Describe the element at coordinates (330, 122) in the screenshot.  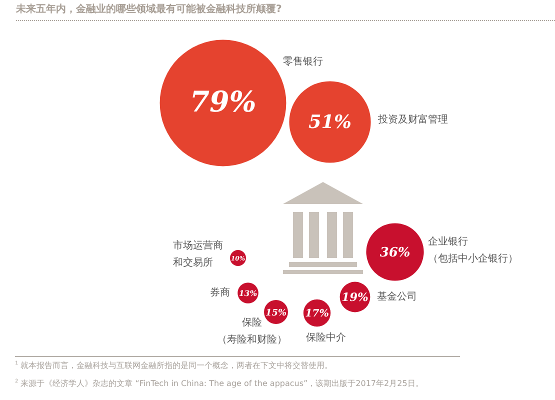
I see `data-label: 51%` at that location.